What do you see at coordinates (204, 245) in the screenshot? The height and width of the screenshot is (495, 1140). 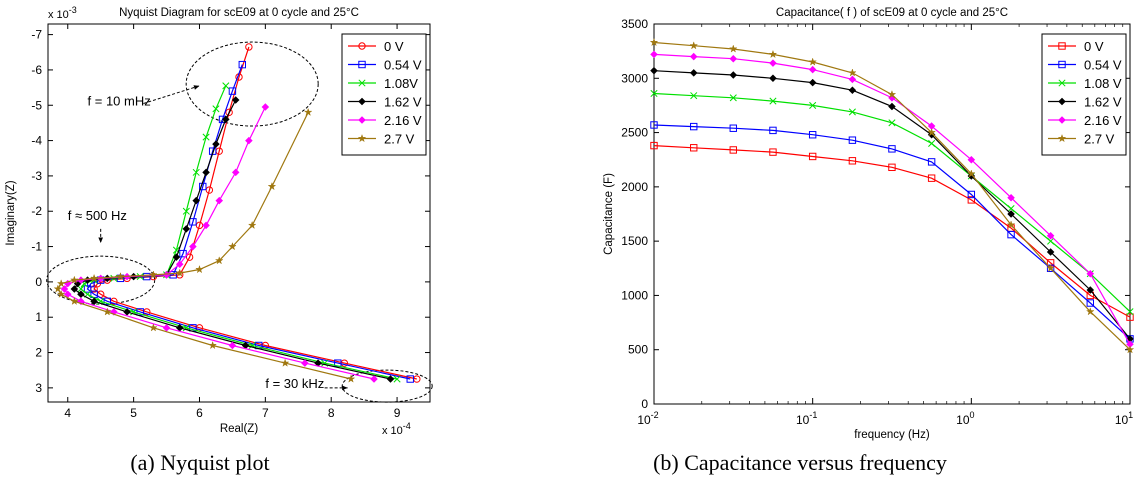 I see `nyquist-series` at bounding box center [204, 245].